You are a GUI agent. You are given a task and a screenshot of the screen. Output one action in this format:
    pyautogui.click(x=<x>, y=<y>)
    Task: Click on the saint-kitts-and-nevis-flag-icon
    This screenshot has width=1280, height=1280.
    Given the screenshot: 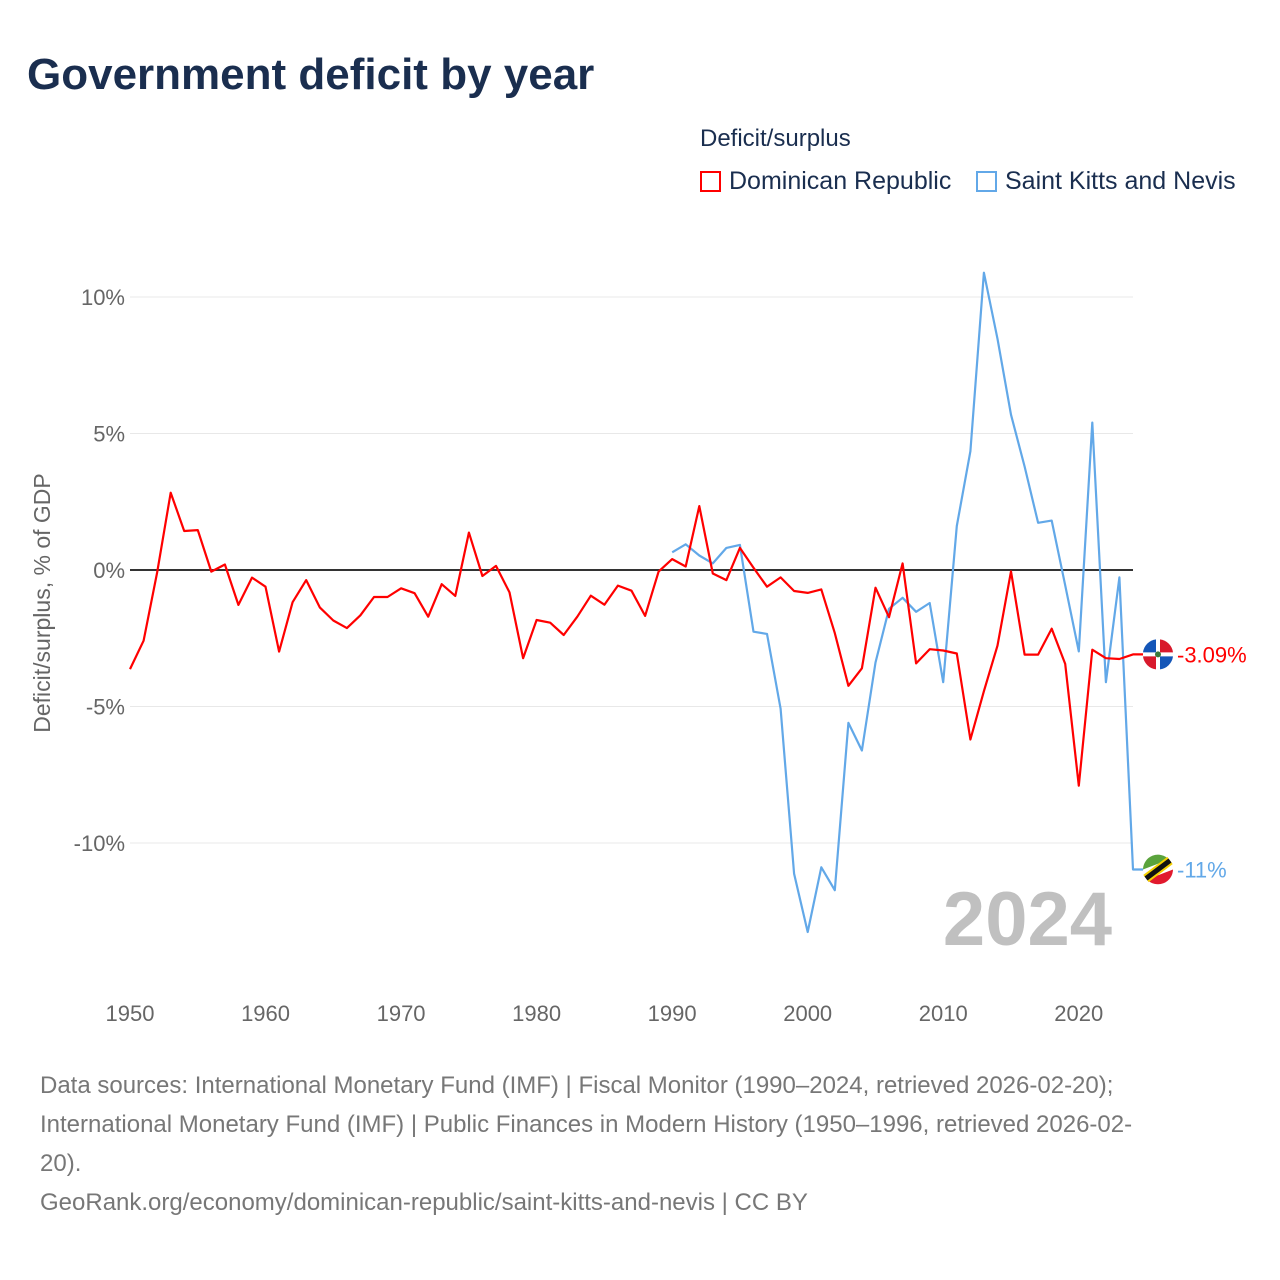 What is the action you would take?
    pyautogui.click(x=1158, y=869)
    